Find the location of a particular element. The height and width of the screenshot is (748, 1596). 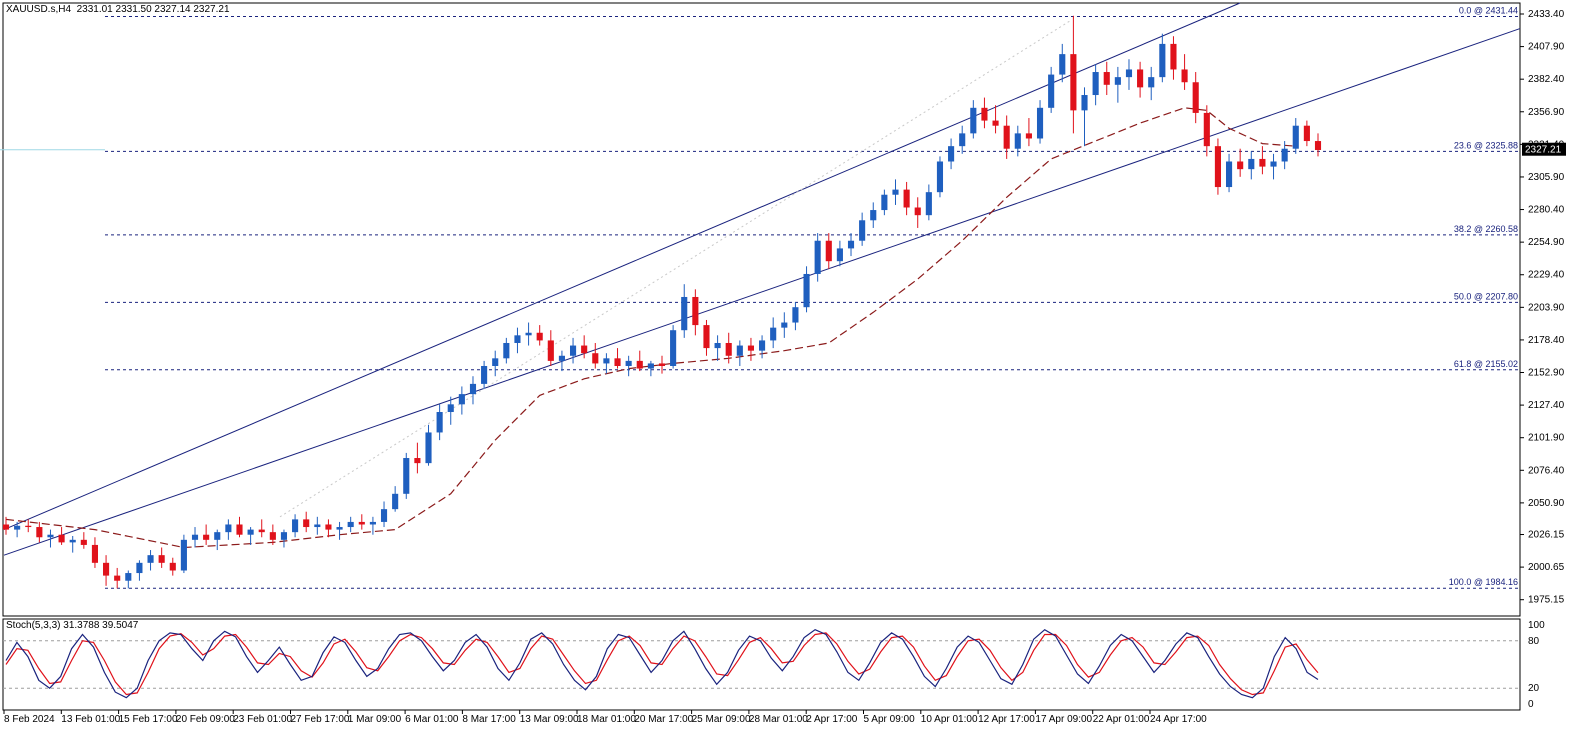

last-price-text: 2327.21 is located at coordinates (1543, 150).